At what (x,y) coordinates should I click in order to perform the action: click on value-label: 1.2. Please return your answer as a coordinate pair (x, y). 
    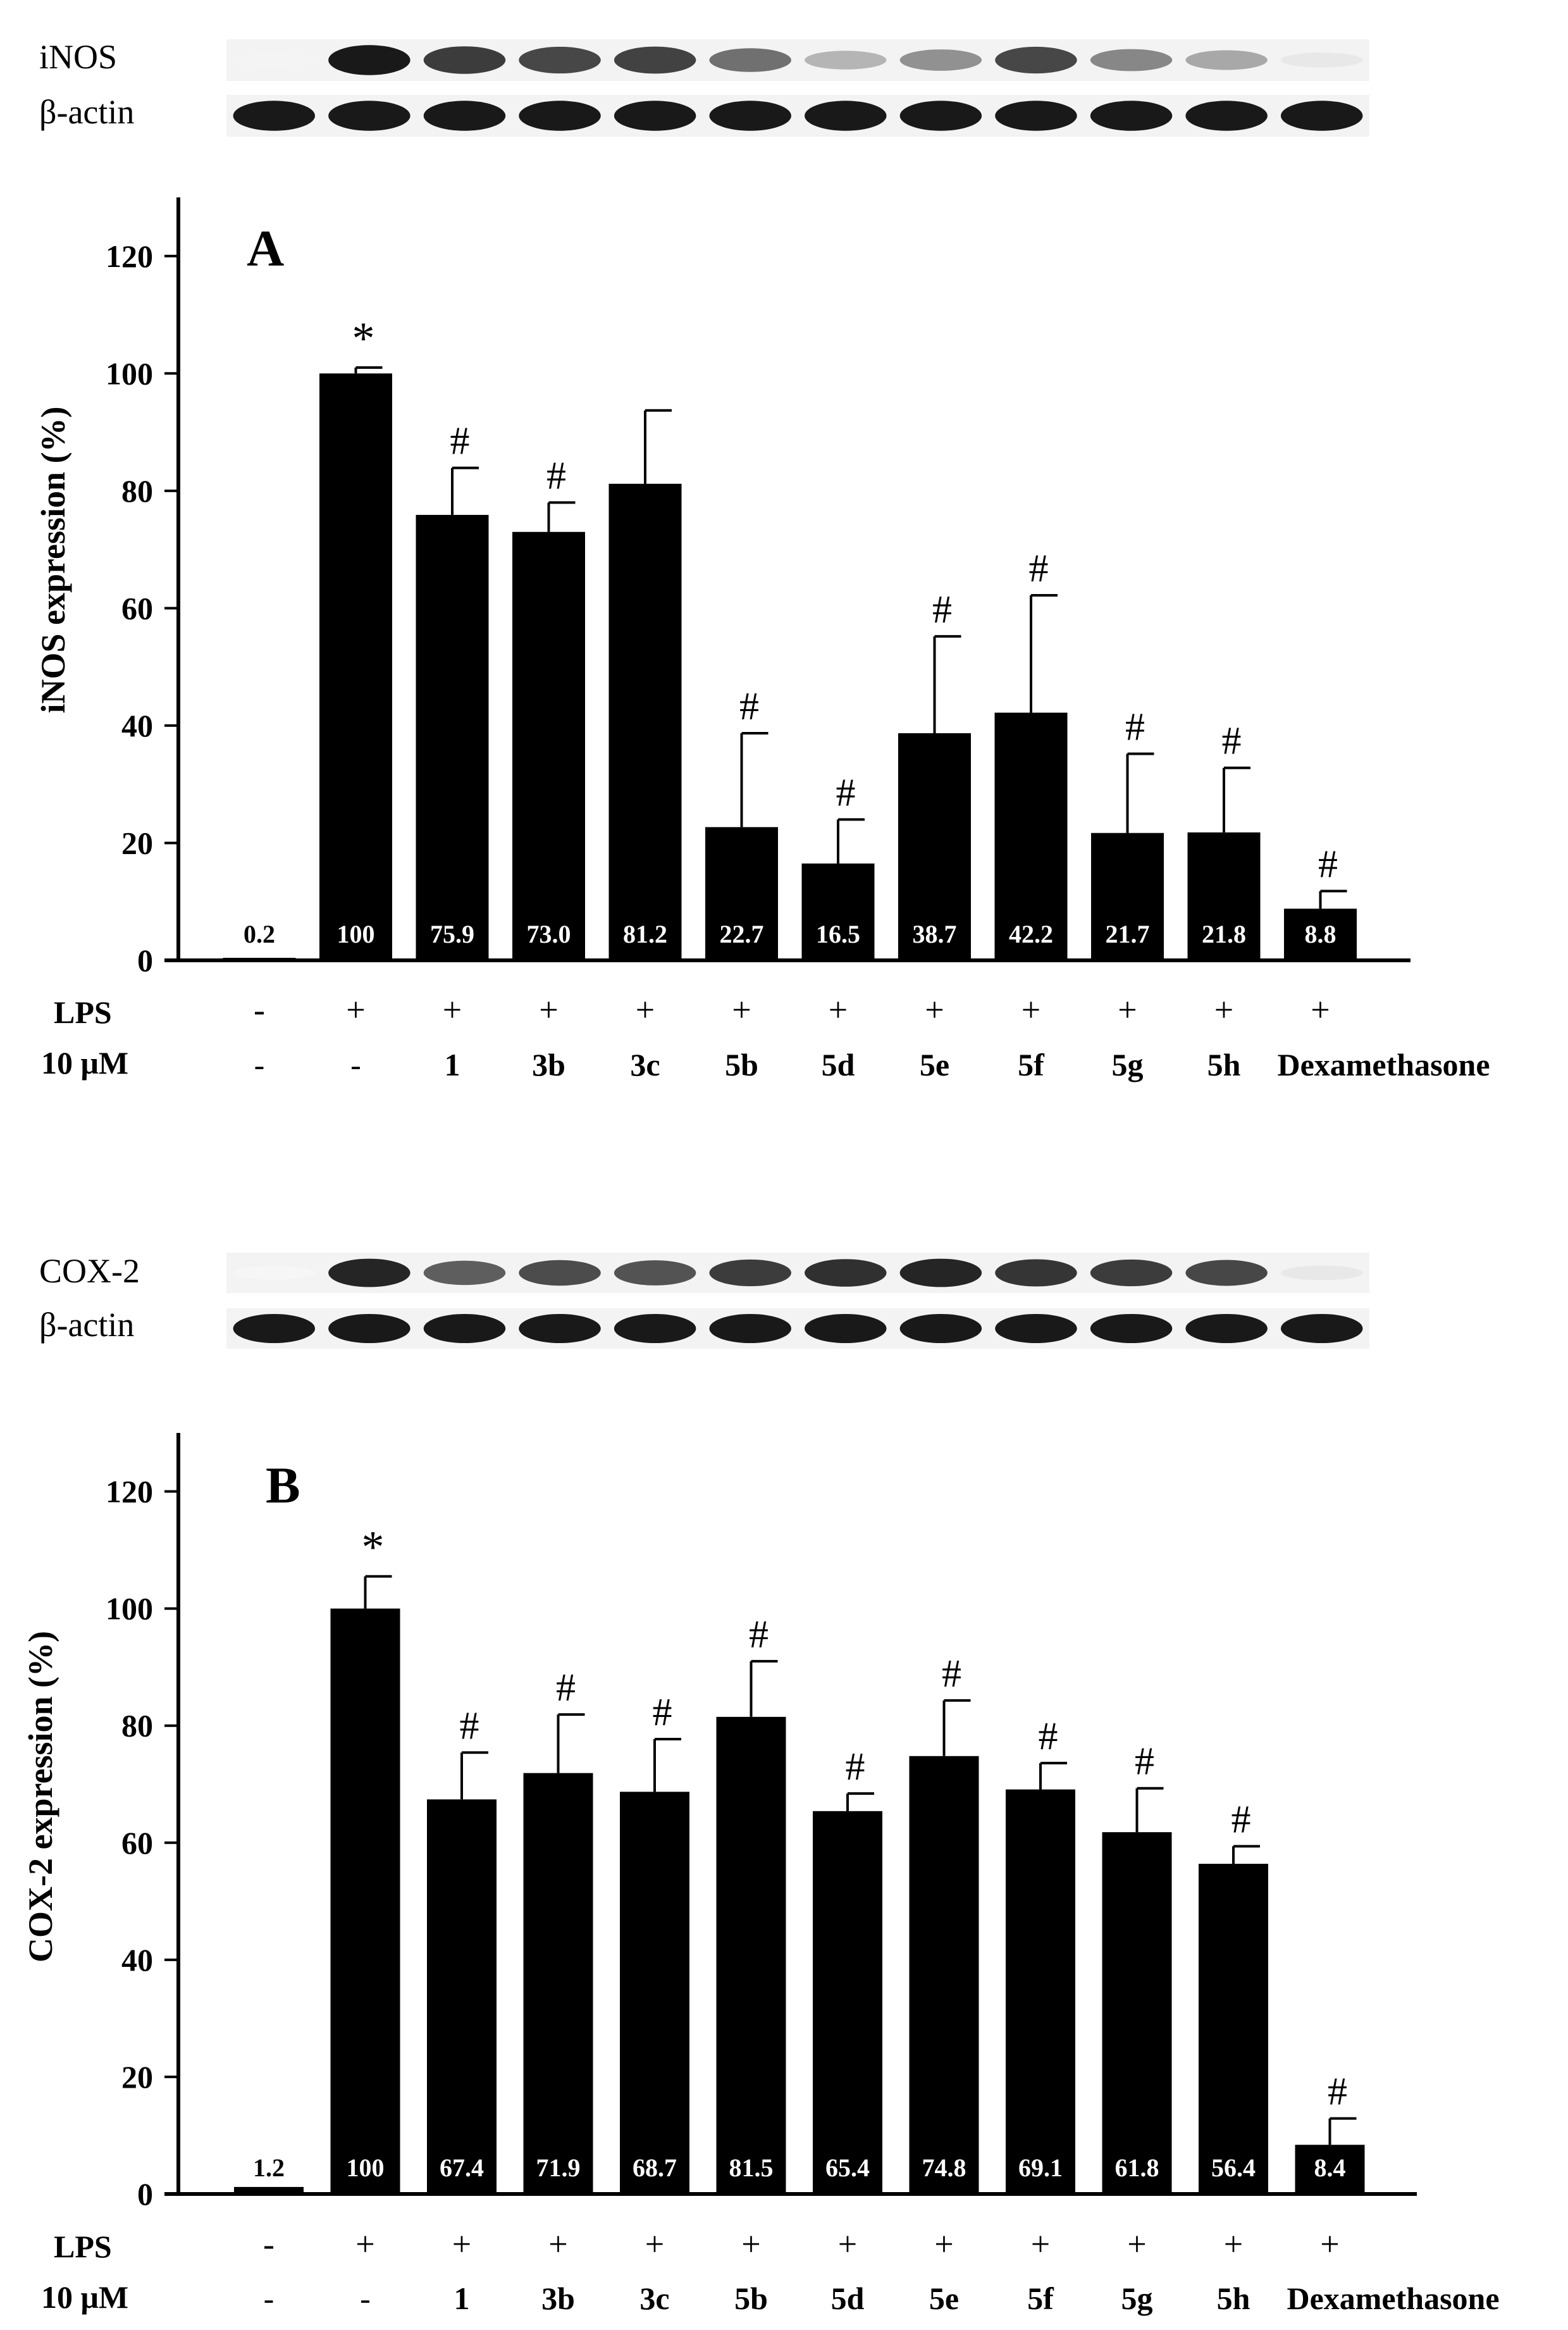
    Looking at the image, I should click on (269, 2167).